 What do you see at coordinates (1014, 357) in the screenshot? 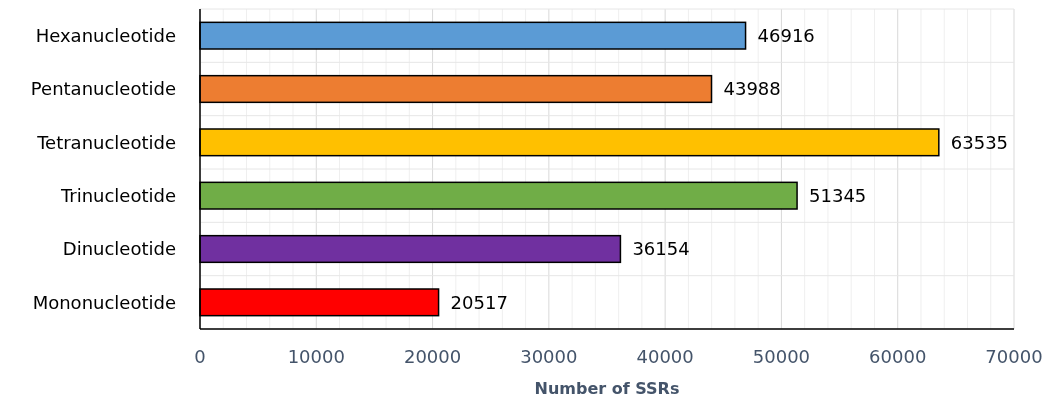
I see `x-tick-label: 70000` at bounding box center [1014, 357].